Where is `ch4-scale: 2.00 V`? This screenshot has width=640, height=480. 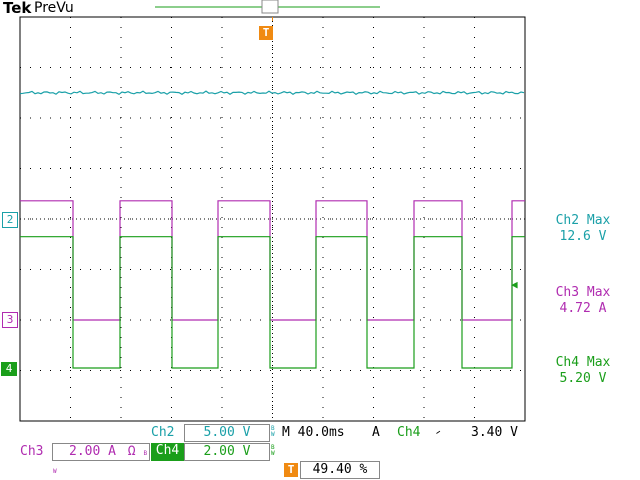
ch4-scale: 2.00 V is located at coordinates (227, 452).